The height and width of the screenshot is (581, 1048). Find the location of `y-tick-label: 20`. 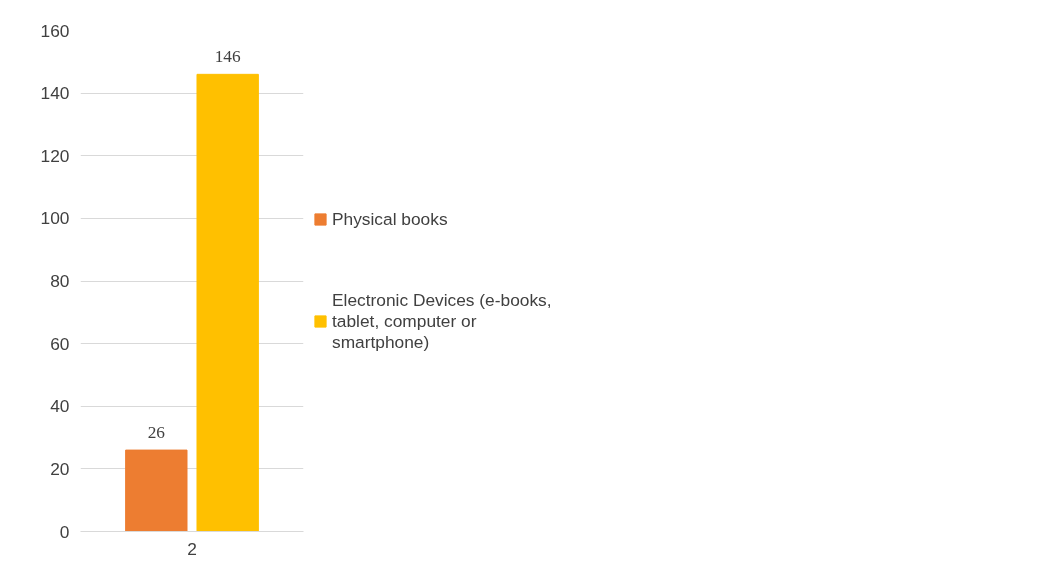

y-tick-label: 20 is located at coordinates (60, 468).